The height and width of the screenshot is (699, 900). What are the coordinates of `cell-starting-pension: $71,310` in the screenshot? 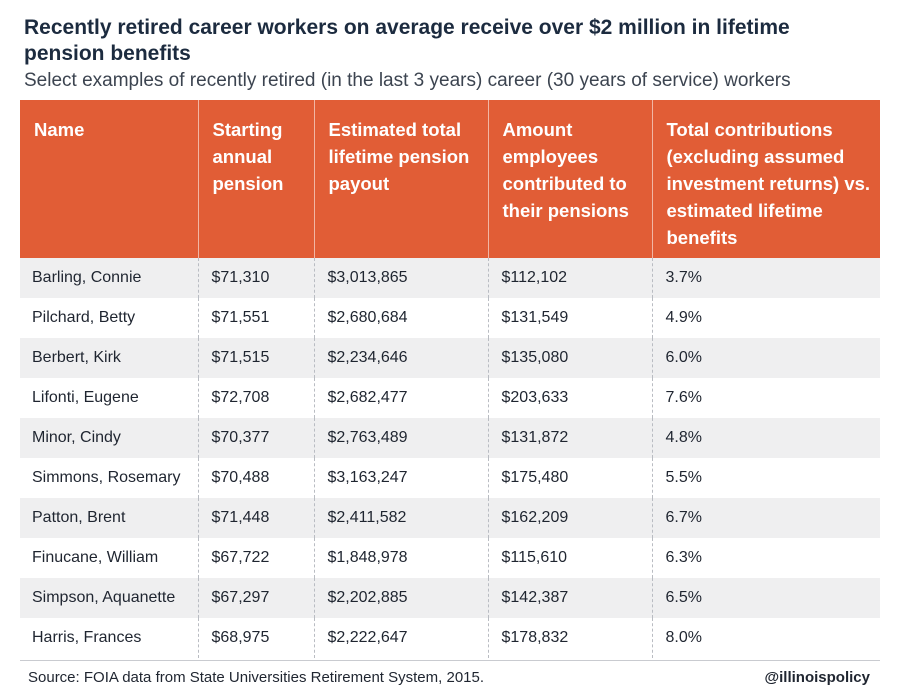 It's located at (256, 278).